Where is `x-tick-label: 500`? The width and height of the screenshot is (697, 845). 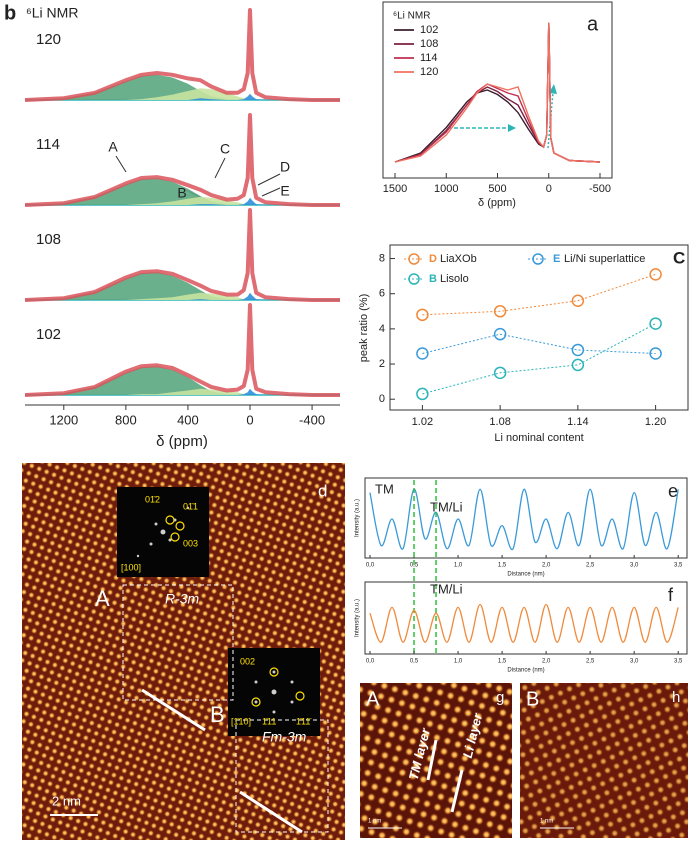
x-tick-label: 500 is located at coordinates (497, 189).